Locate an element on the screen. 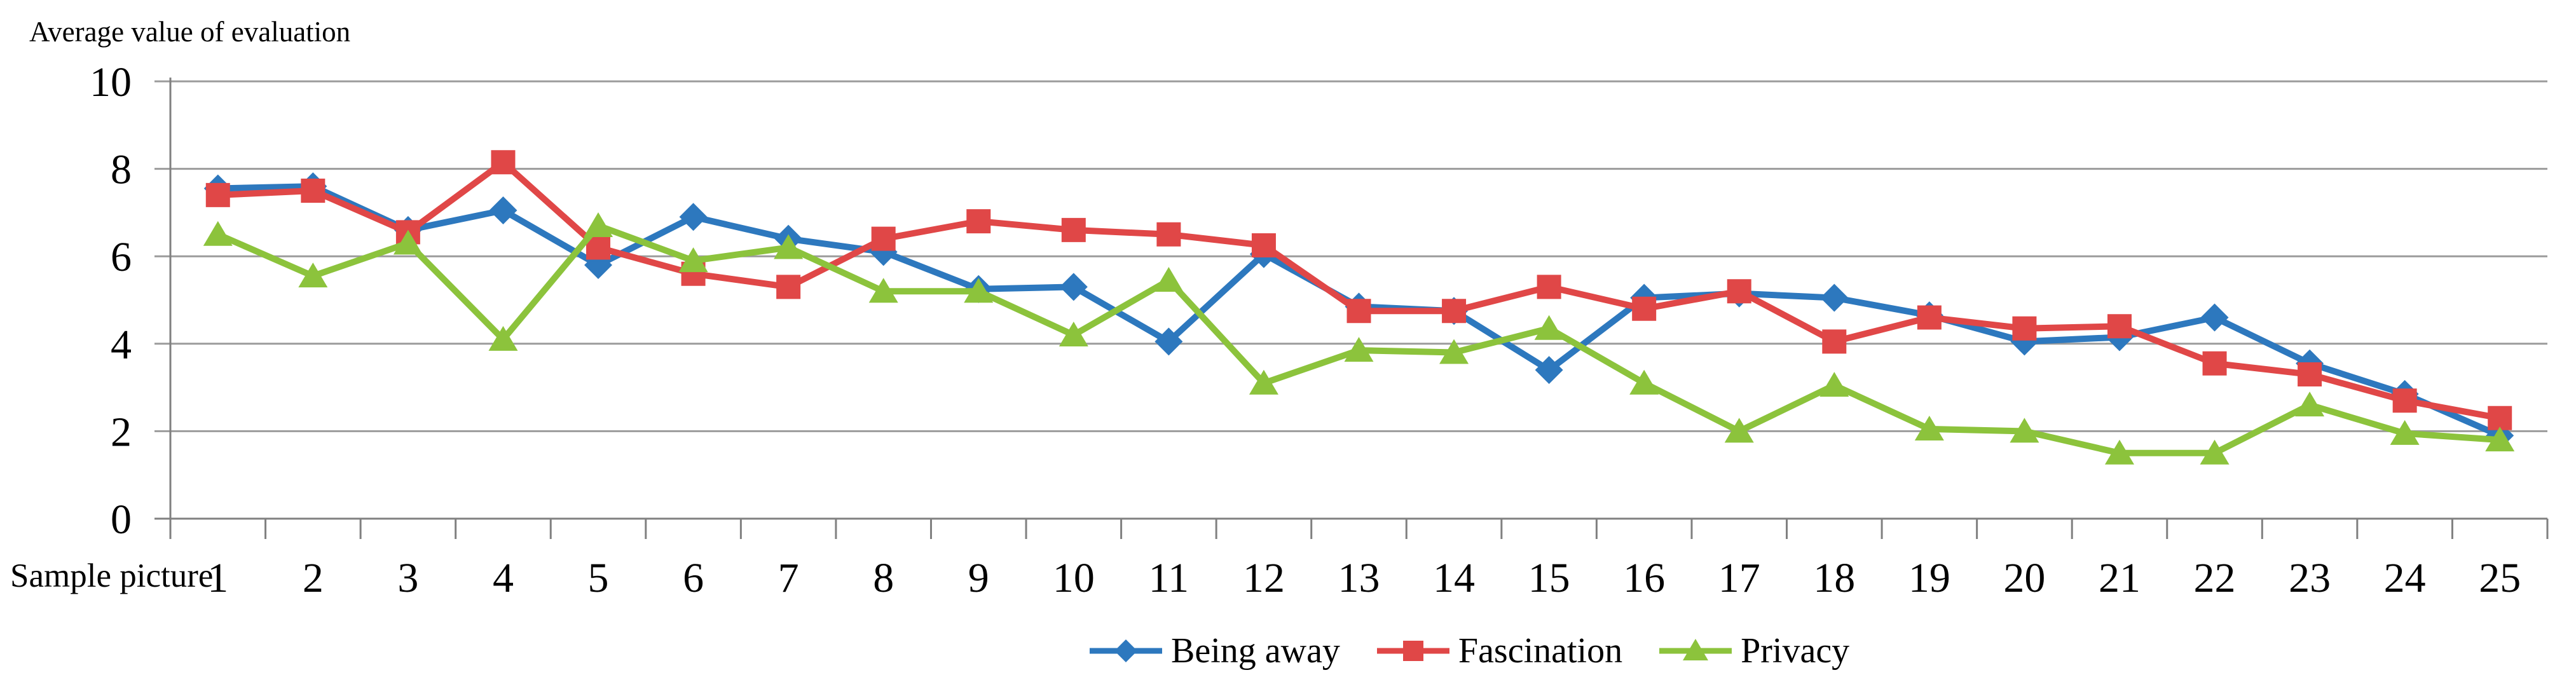 The height and width of the screenshot is (696, 2576). x-tick-label: 3 is located at coordinates (407, 578).